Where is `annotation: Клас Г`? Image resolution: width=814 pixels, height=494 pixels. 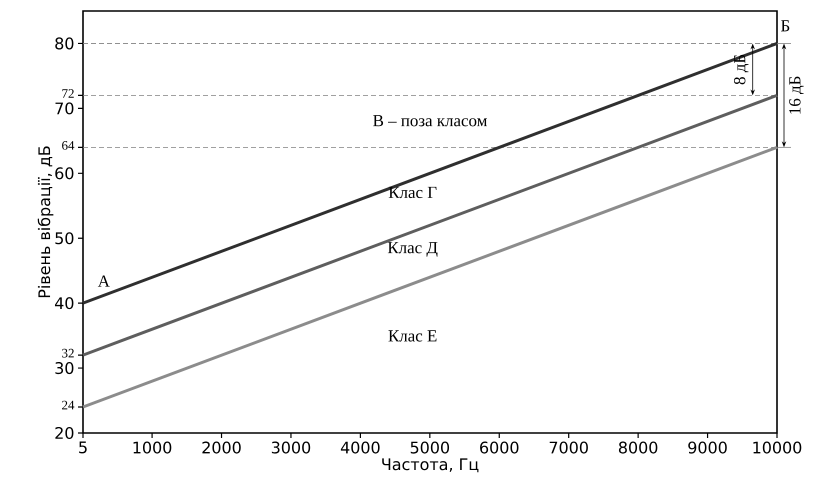
annotation: Клас Г is located at coordinates (412, 192).